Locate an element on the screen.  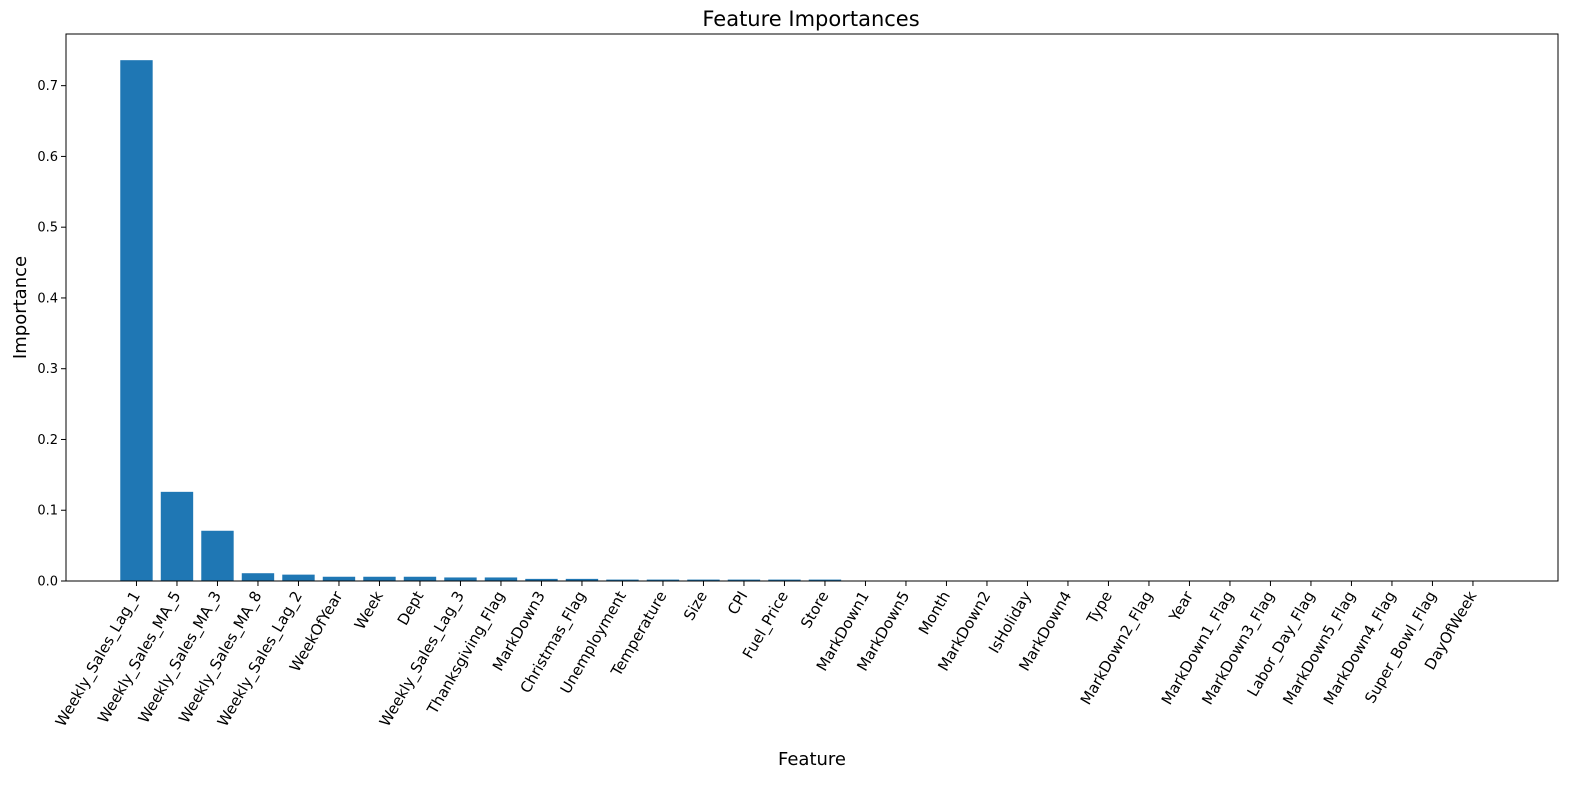
x-tick-label: Store is located at coordinates (814, 609).